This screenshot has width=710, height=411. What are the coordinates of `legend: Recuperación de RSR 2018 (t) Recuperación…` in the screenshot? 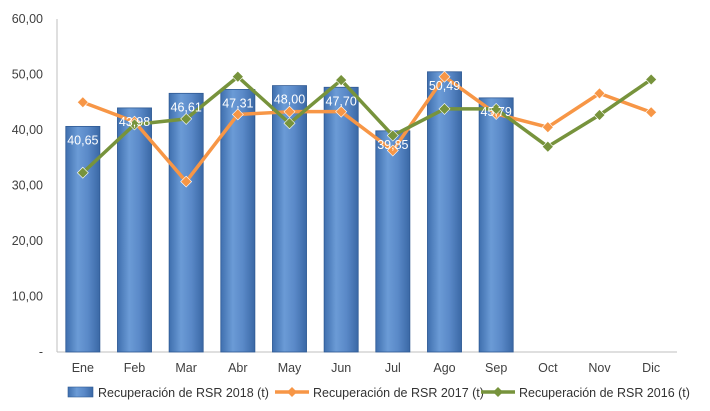 It's located at (378, 393).